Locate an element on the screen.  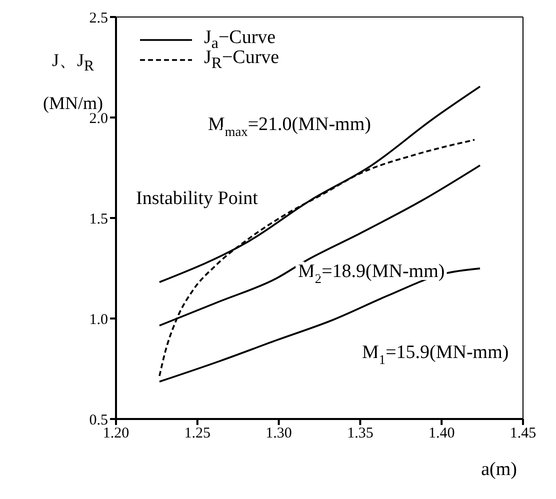
x-tick-label: 1.20 is located at coordinates (116, 434).